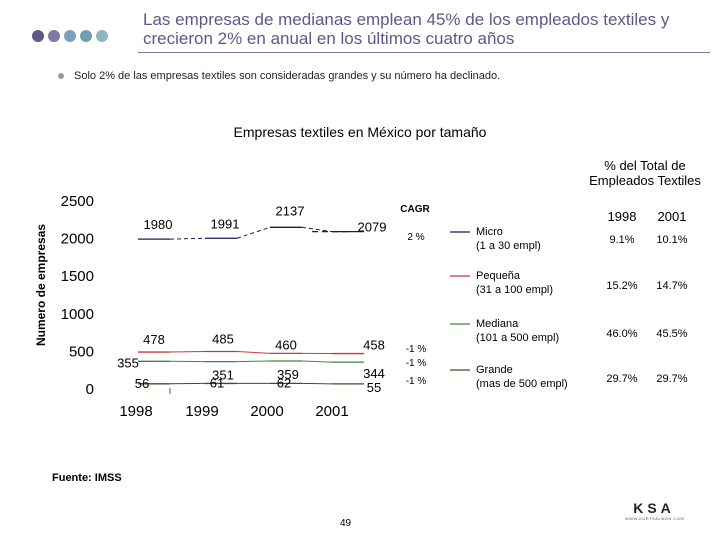  Describe the element at coordinates (90, 389) in the screenshot. I see `y-tick-label: 0` at that location.